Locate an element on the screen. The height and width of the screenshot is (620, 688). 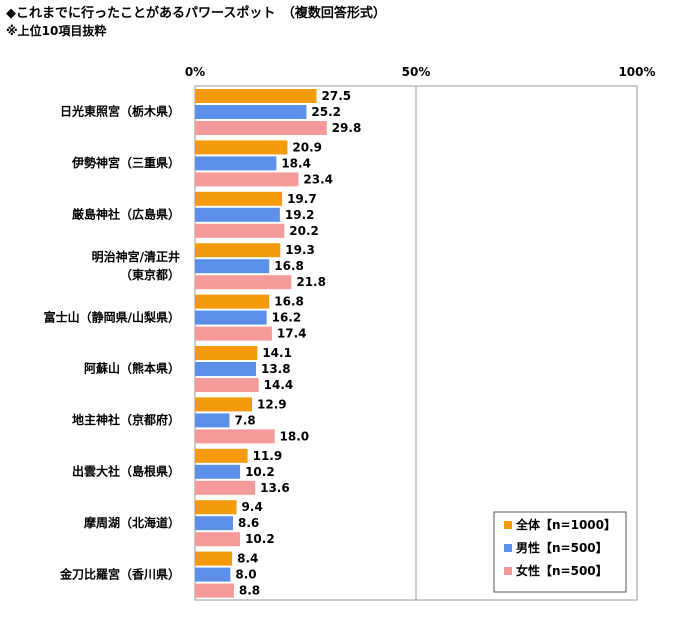
category-label: 摩周湖（北海道） is located at coordinates (132, 522).